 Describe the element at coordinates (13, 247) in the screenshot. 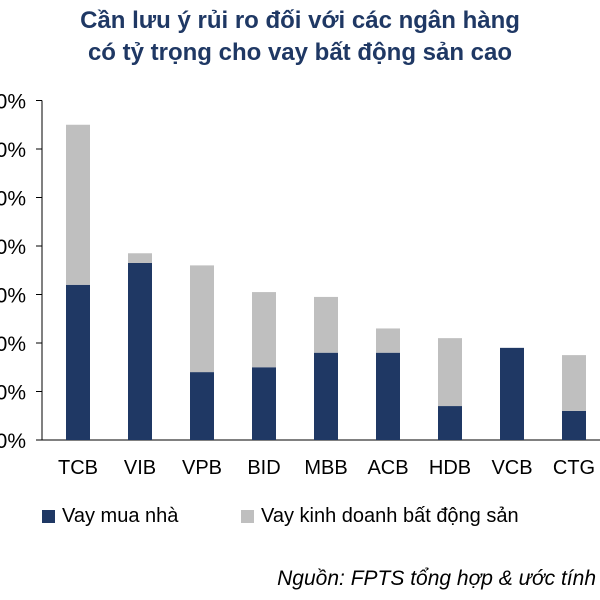

I see `y-tick-label: 40%` at that location.